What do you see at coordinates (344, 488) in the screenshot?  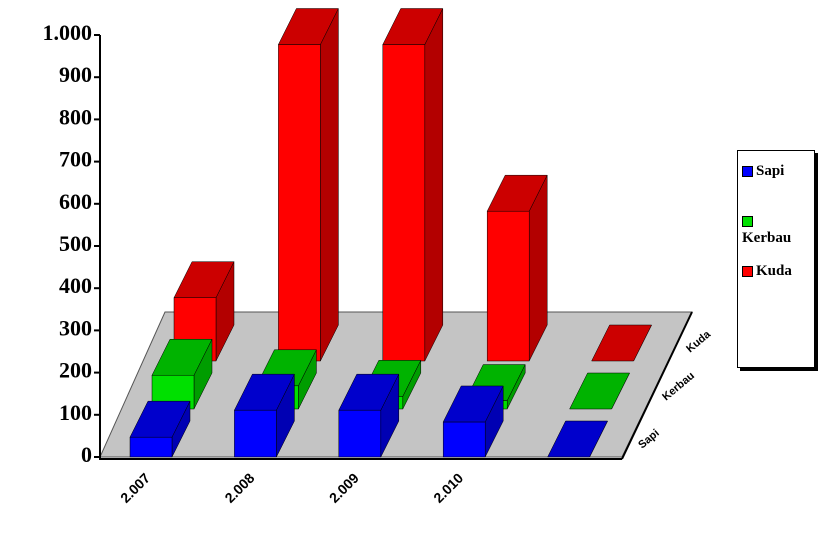 I see `x-tick-label: 2.009` at bounding box center [344, 488].